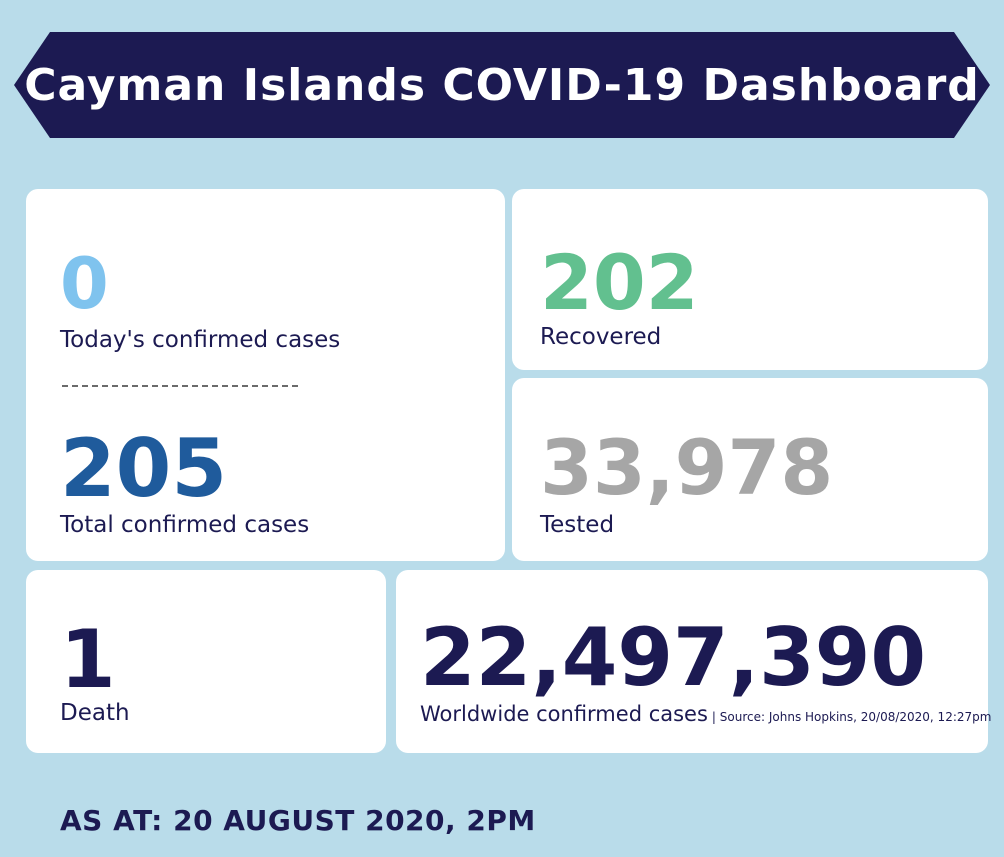  Describe the element at coordinates (88, 659) in the screenshot. I see `death-value: 1` at that location.